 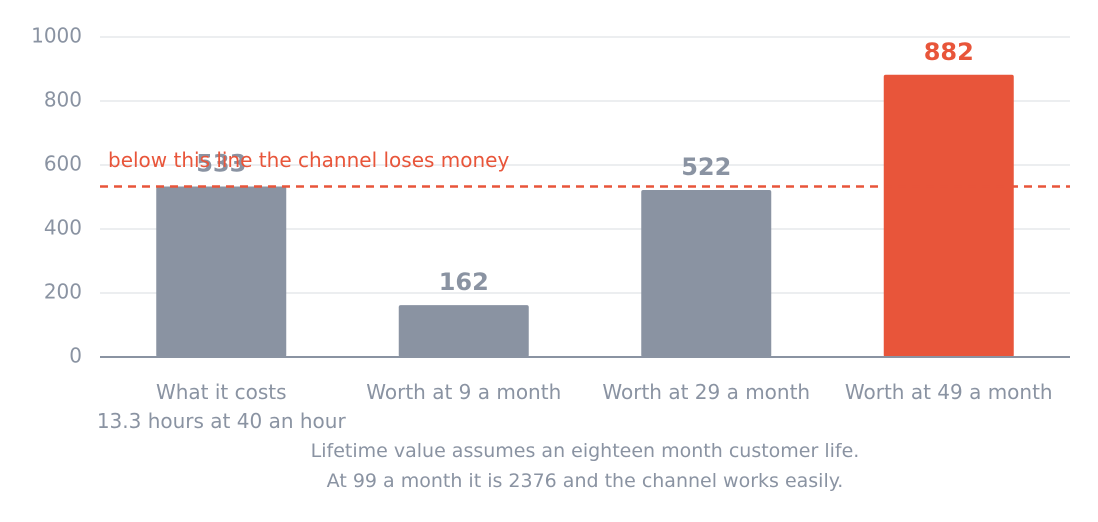 What do you see at coordinates (464, 392) in the screenshot?
I see `x-tick-label: Worth at 9 a month` at bounding box center [464, 392].